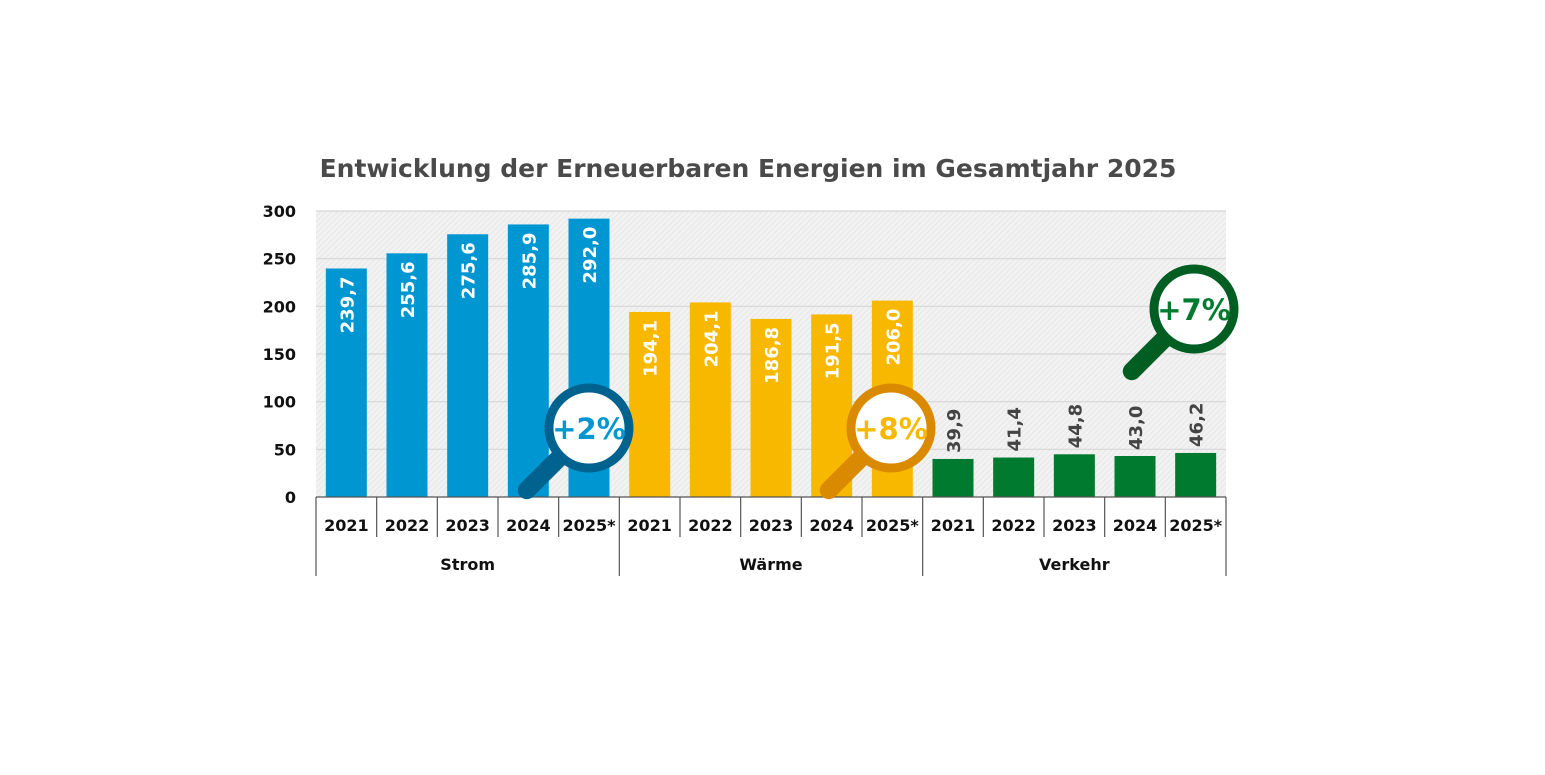  I want to click on x-axis, so click(771, 536).